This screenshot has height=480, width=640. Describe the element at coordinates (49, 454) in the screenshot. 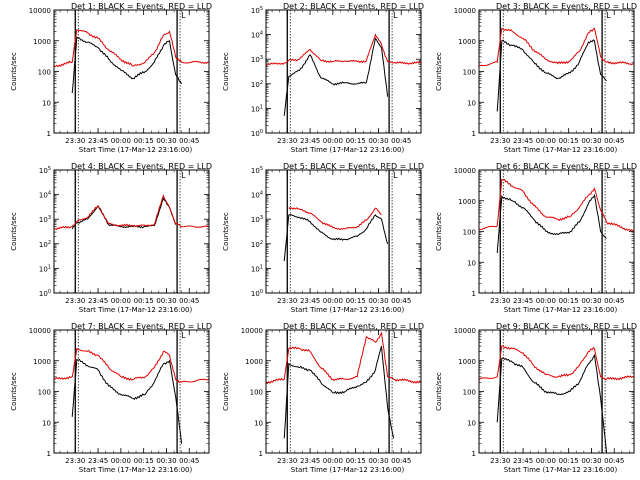

I see `y-tick-label: 1` at that location.